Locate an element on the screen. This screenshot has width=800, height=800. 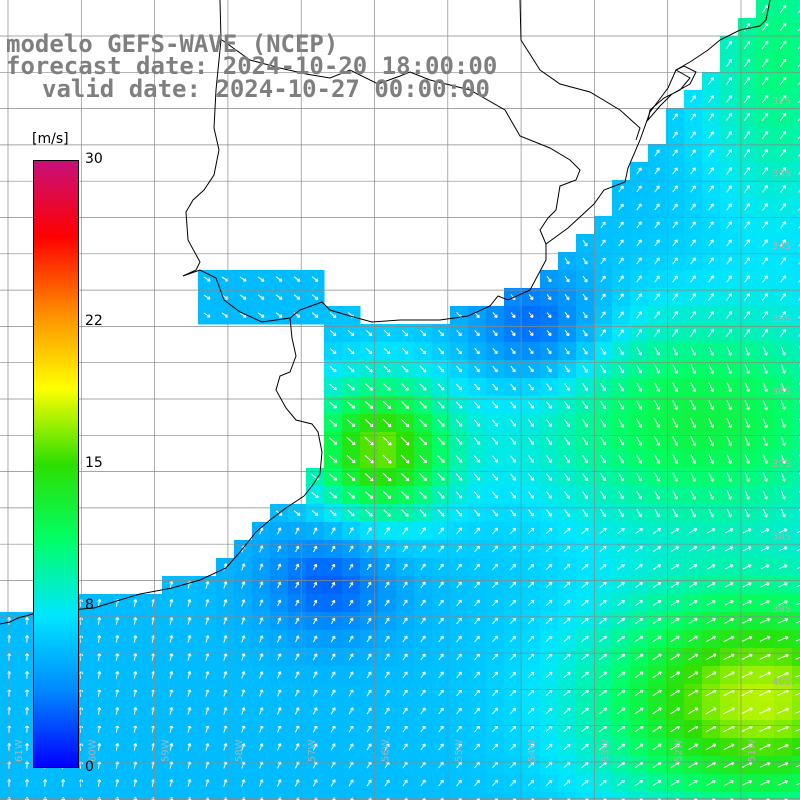
longitude-label: 56W is located at coordinates (386, 750).